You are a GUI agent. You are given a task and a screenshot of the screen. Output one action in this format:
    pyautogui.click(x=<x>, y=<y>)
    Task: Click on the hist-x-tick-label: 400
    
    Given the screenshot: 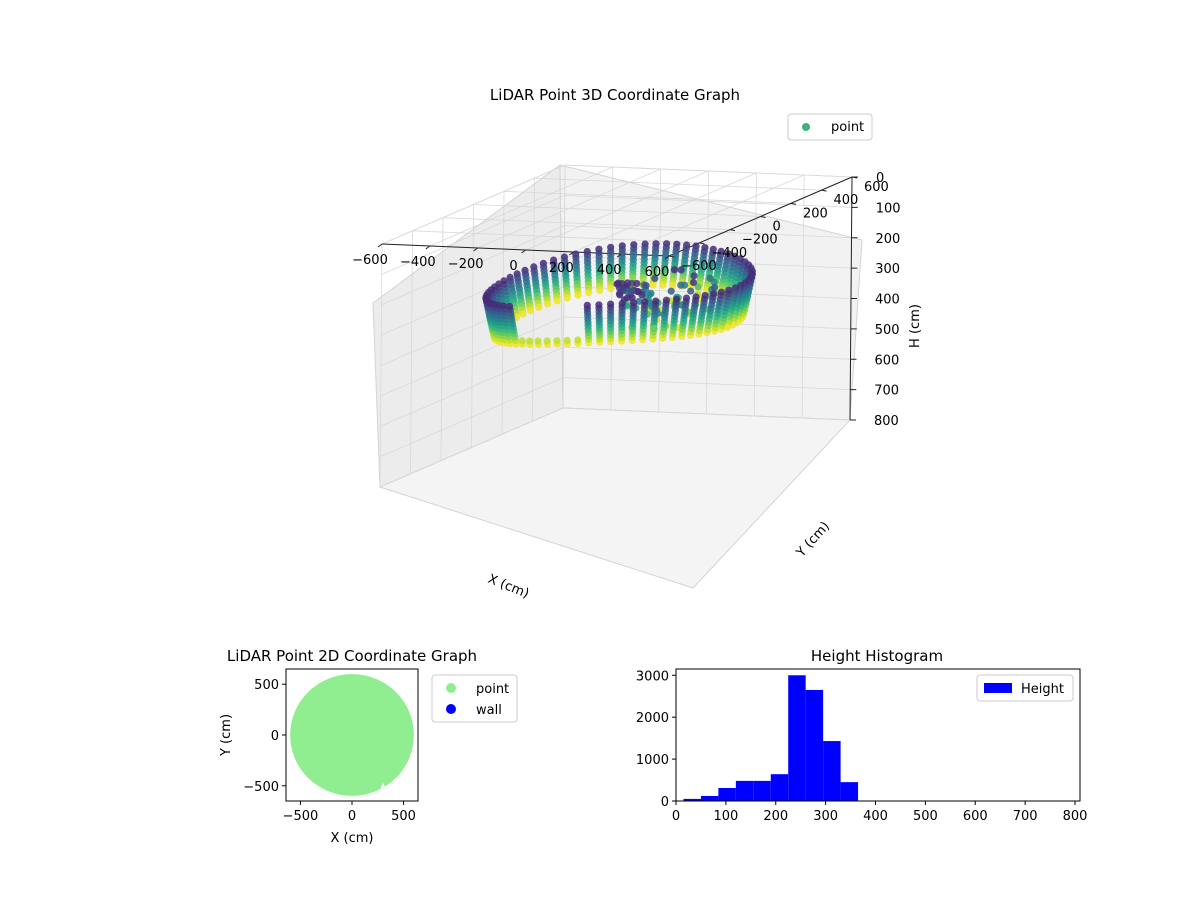 What is the action you would take?
    pyautogui.click(x=875, y=816)
    